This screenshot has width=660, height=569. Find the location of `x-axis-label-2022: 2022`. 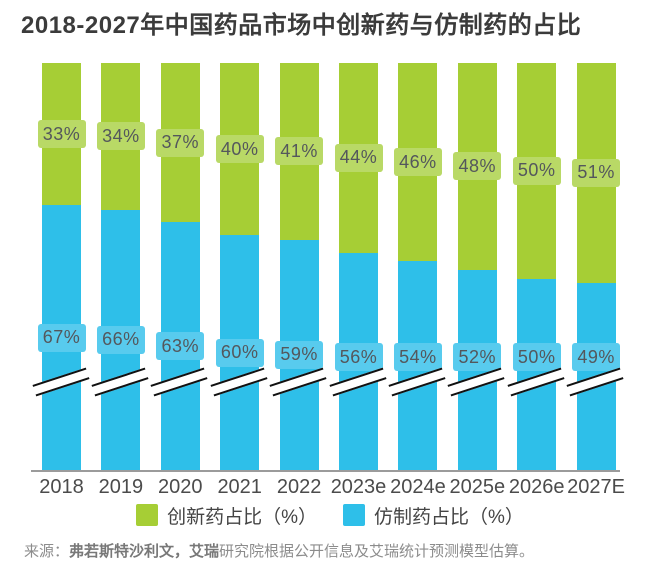

x-axis-label-2022: 2022 is located at coordinates (299, 487).